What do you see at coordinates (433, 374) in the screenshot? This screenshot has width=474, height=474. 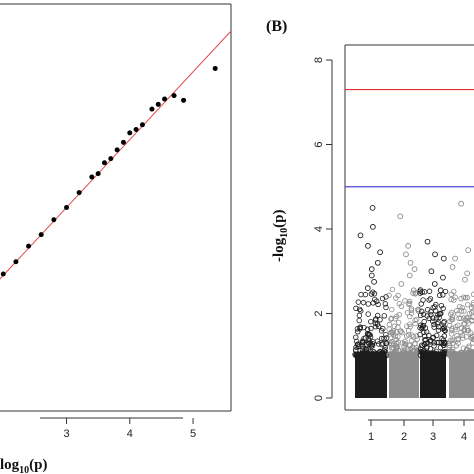 I see `manhattan-dense-band` at bounding box center [433, 374].